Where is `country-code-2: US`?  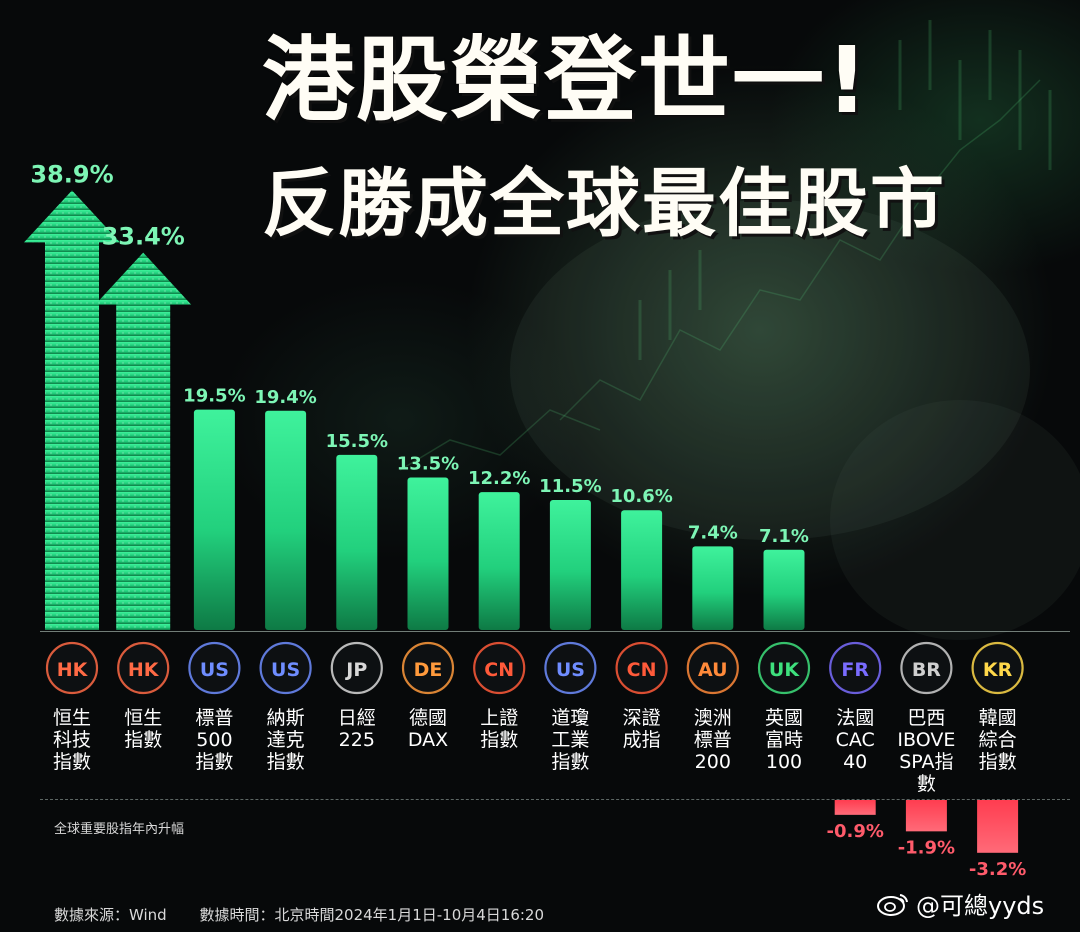 country-code-2: US is located at coordinates (214, 670).